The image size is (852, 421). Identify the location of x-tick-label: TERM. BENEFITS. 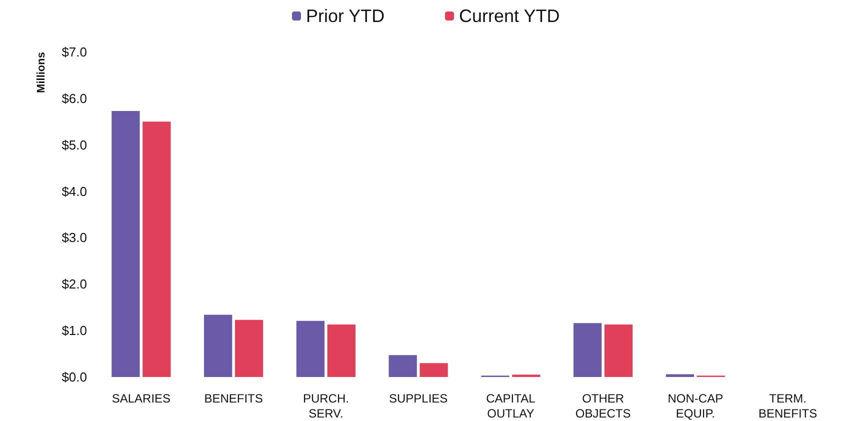
(788, 406).